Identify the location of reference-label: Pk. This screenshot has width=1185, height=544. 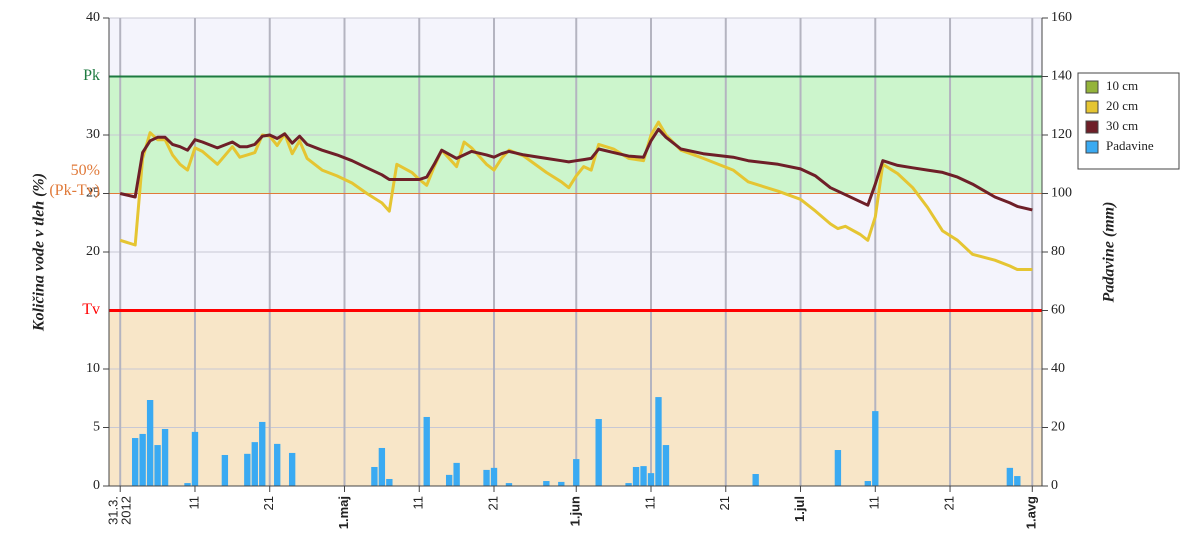
(91, 75).